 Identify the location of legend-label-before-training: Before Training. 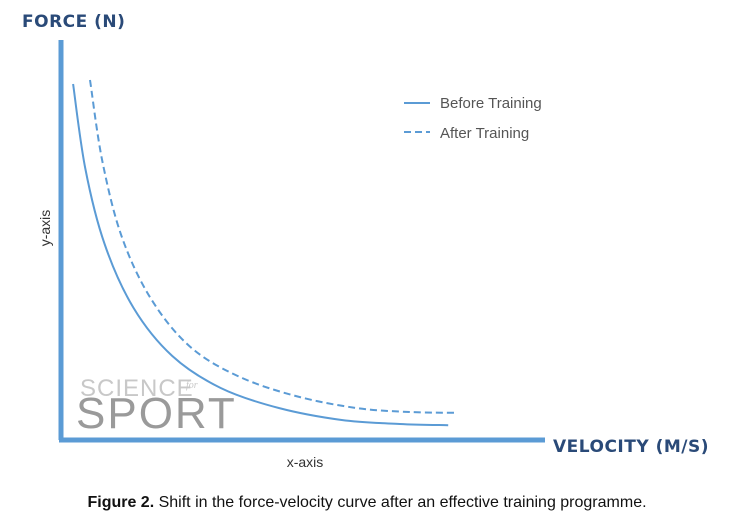
(491, 103).